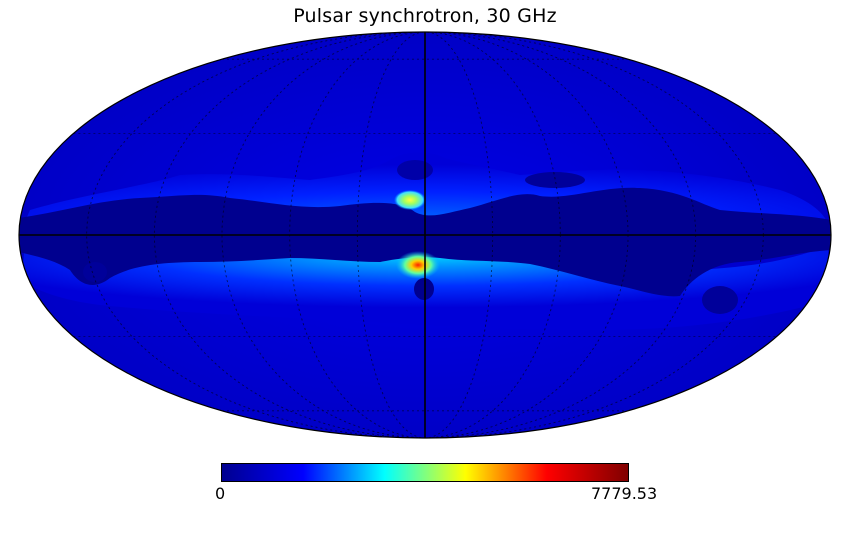 Image resolution: width=850 pixels, height=540 pixels. What do you see at coordinates (95, 272) in the screenshot?
I see `dark-cloud-southwest` at bounding box center [95, 272].